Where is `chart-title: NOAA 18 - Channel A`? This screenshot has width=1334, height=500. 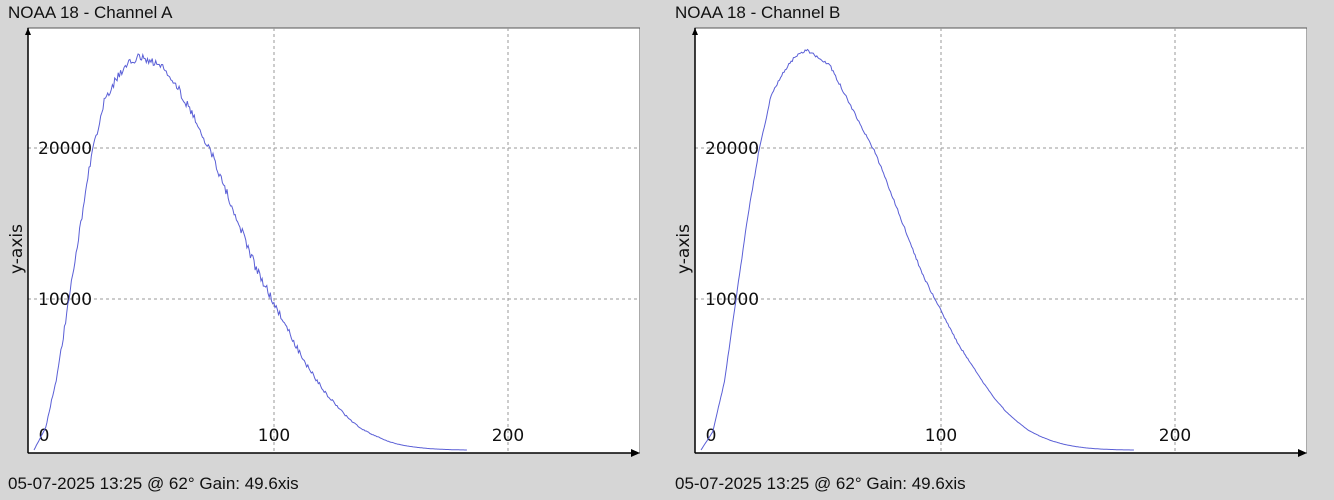
chart-title: NOAA 18 - Channel A is located at coordinates (90, 12).